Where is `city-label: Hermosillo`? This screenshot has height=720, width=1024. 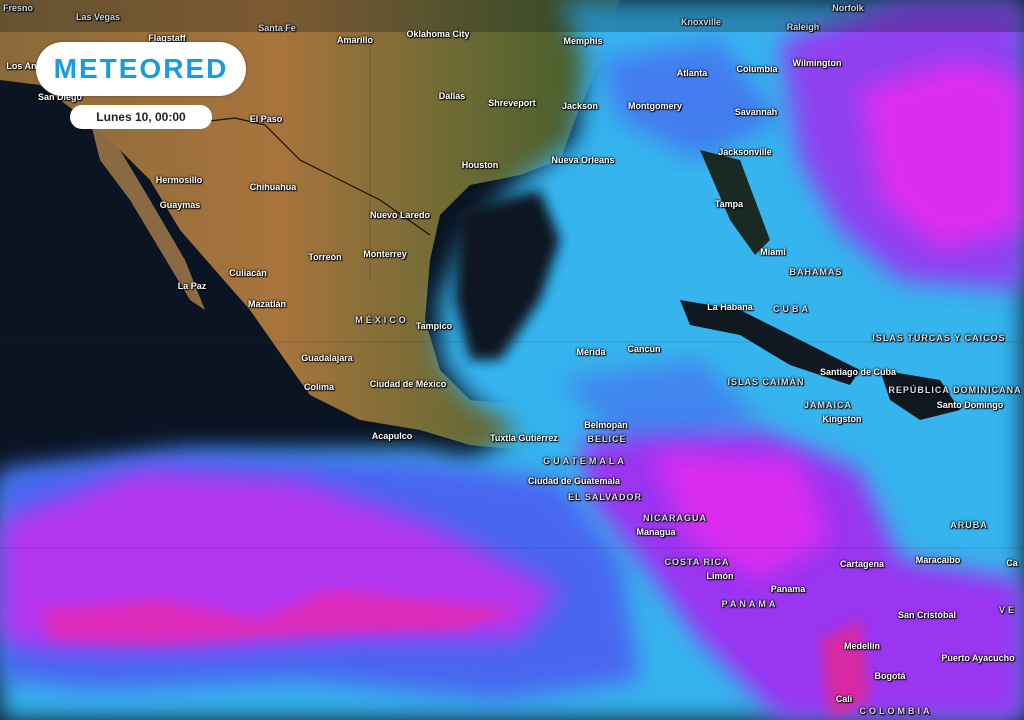 city-label: Hermosillo is located at coordinates (179, 180).